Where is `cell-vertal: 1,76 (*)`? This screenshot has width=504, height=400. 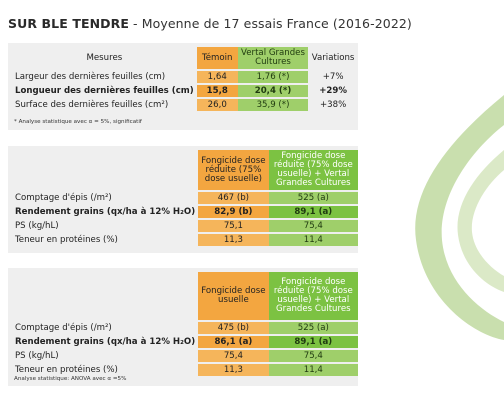
cell-vertal: 1,76 (*) is located at coordinates (273, 77).